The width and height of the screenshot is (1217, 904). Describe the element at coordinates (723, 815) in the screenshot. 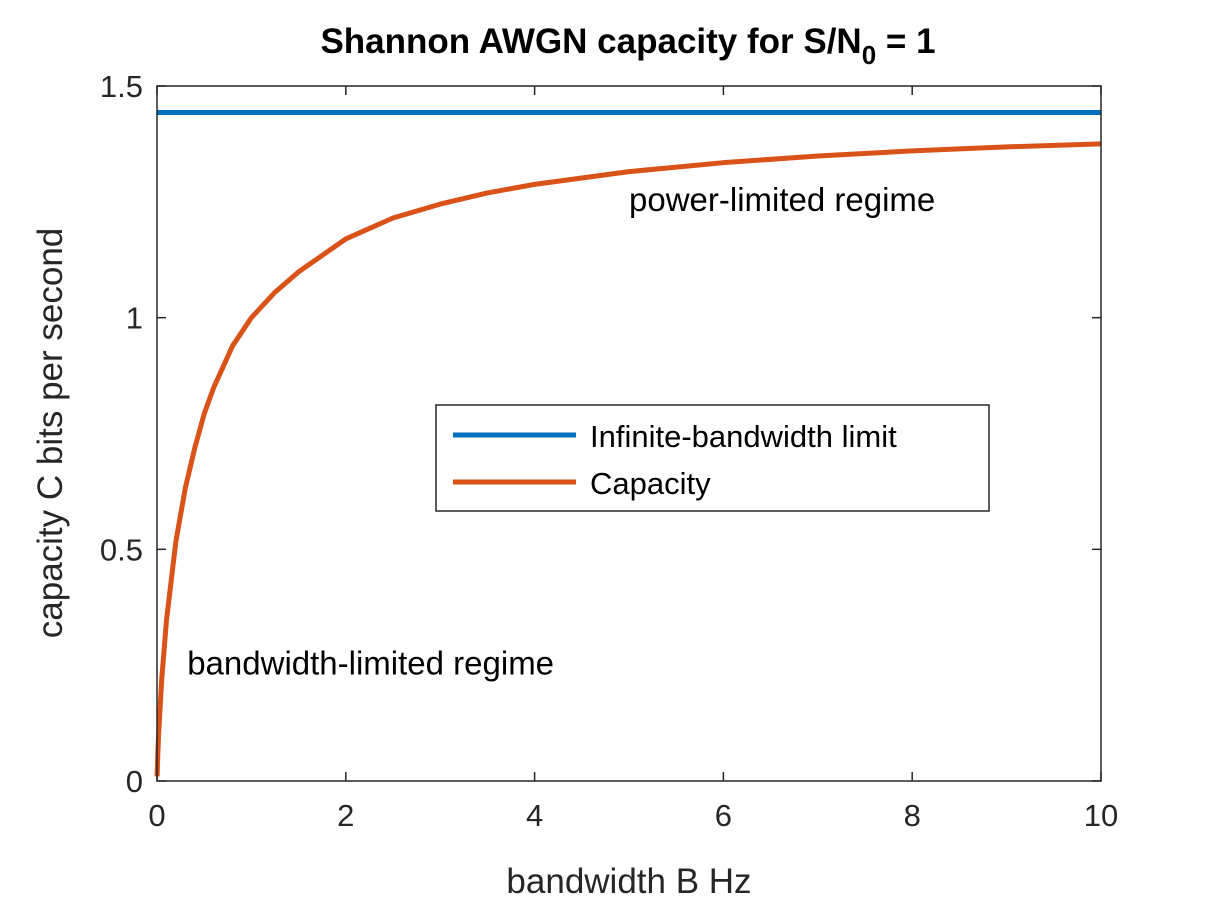

I see `x-tick-label: 6` at that location.